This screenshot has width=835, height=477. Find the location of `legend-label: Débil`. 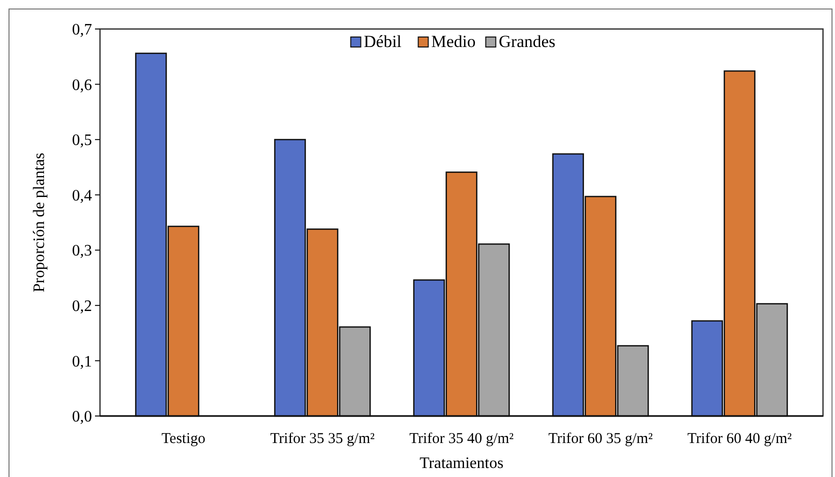

legend-label: Débil is located at coordinates (383, 41).